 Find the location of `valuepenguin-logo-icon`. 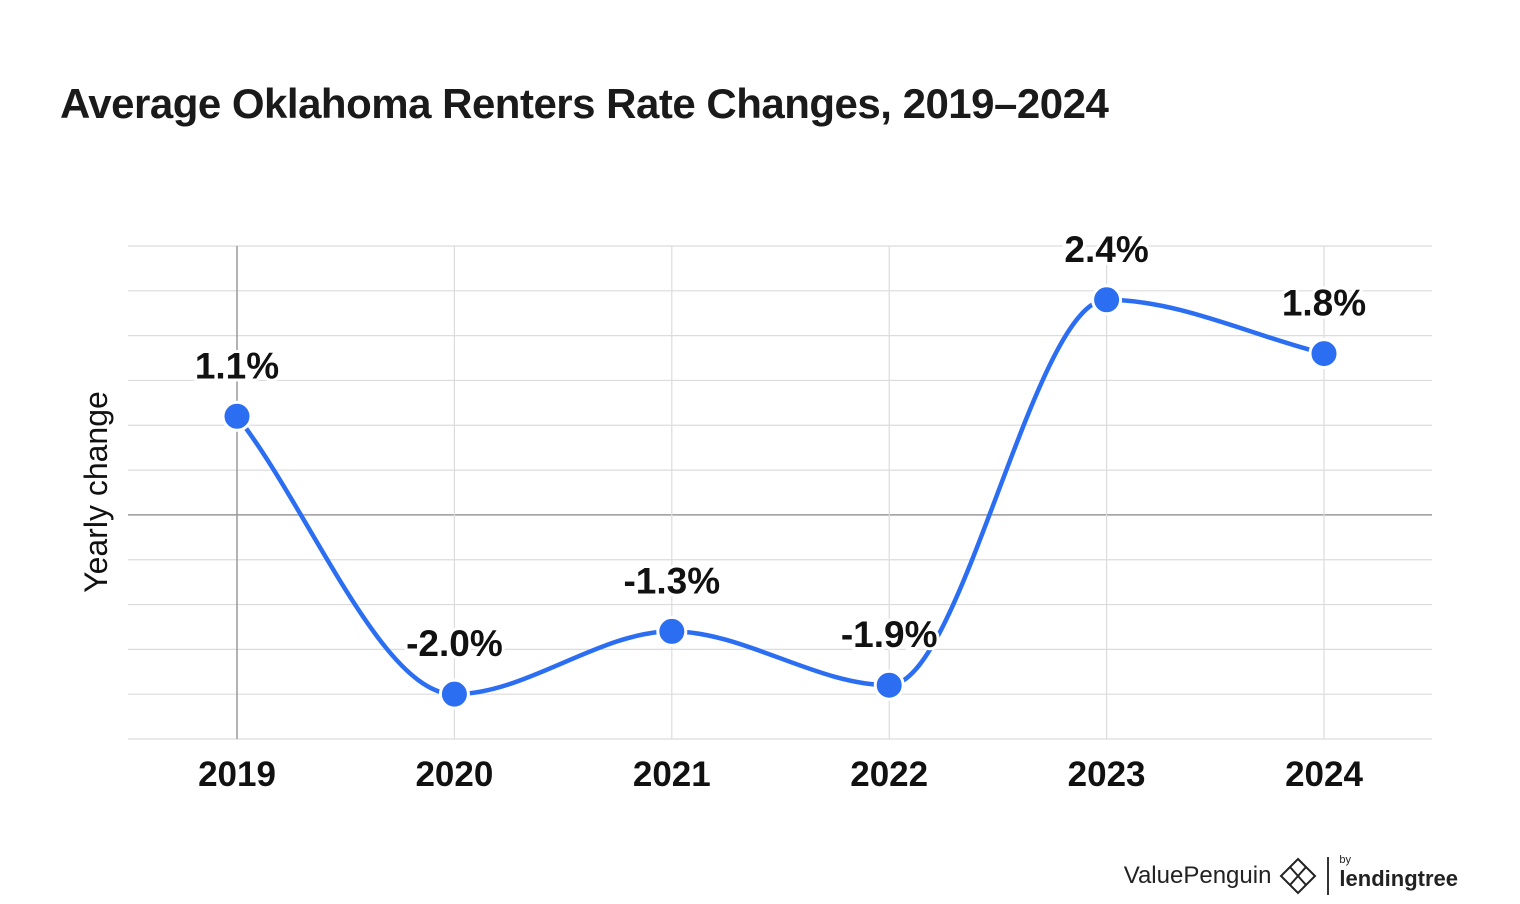

valuepenguin-logo-icon is located at coordinates (1298, 876).